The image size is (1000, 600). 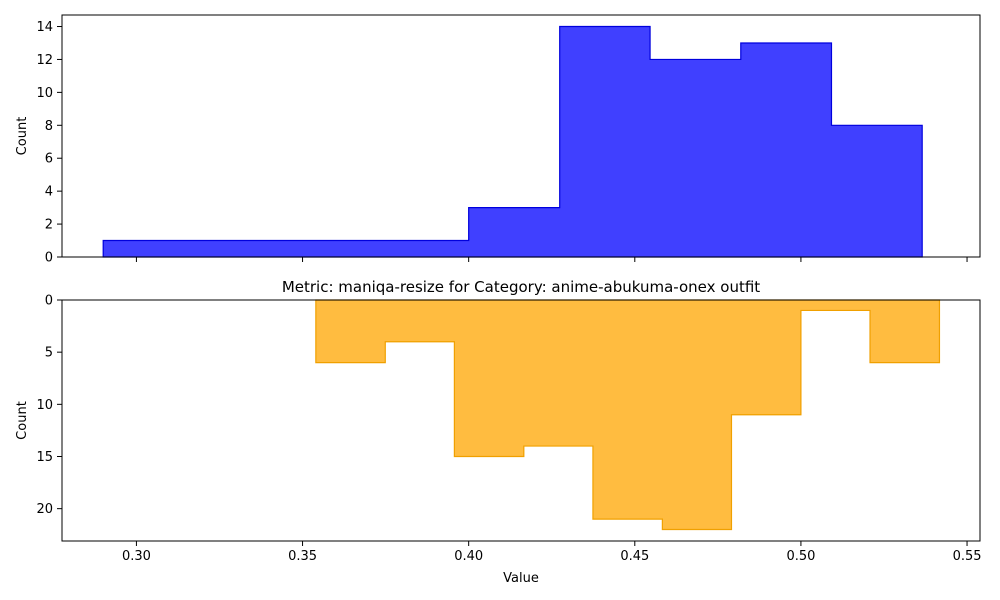 What do you see at coordinates (49, 353) in the screenshot?
I see `y-tick-label: 5` at bounding box center [49, 353].